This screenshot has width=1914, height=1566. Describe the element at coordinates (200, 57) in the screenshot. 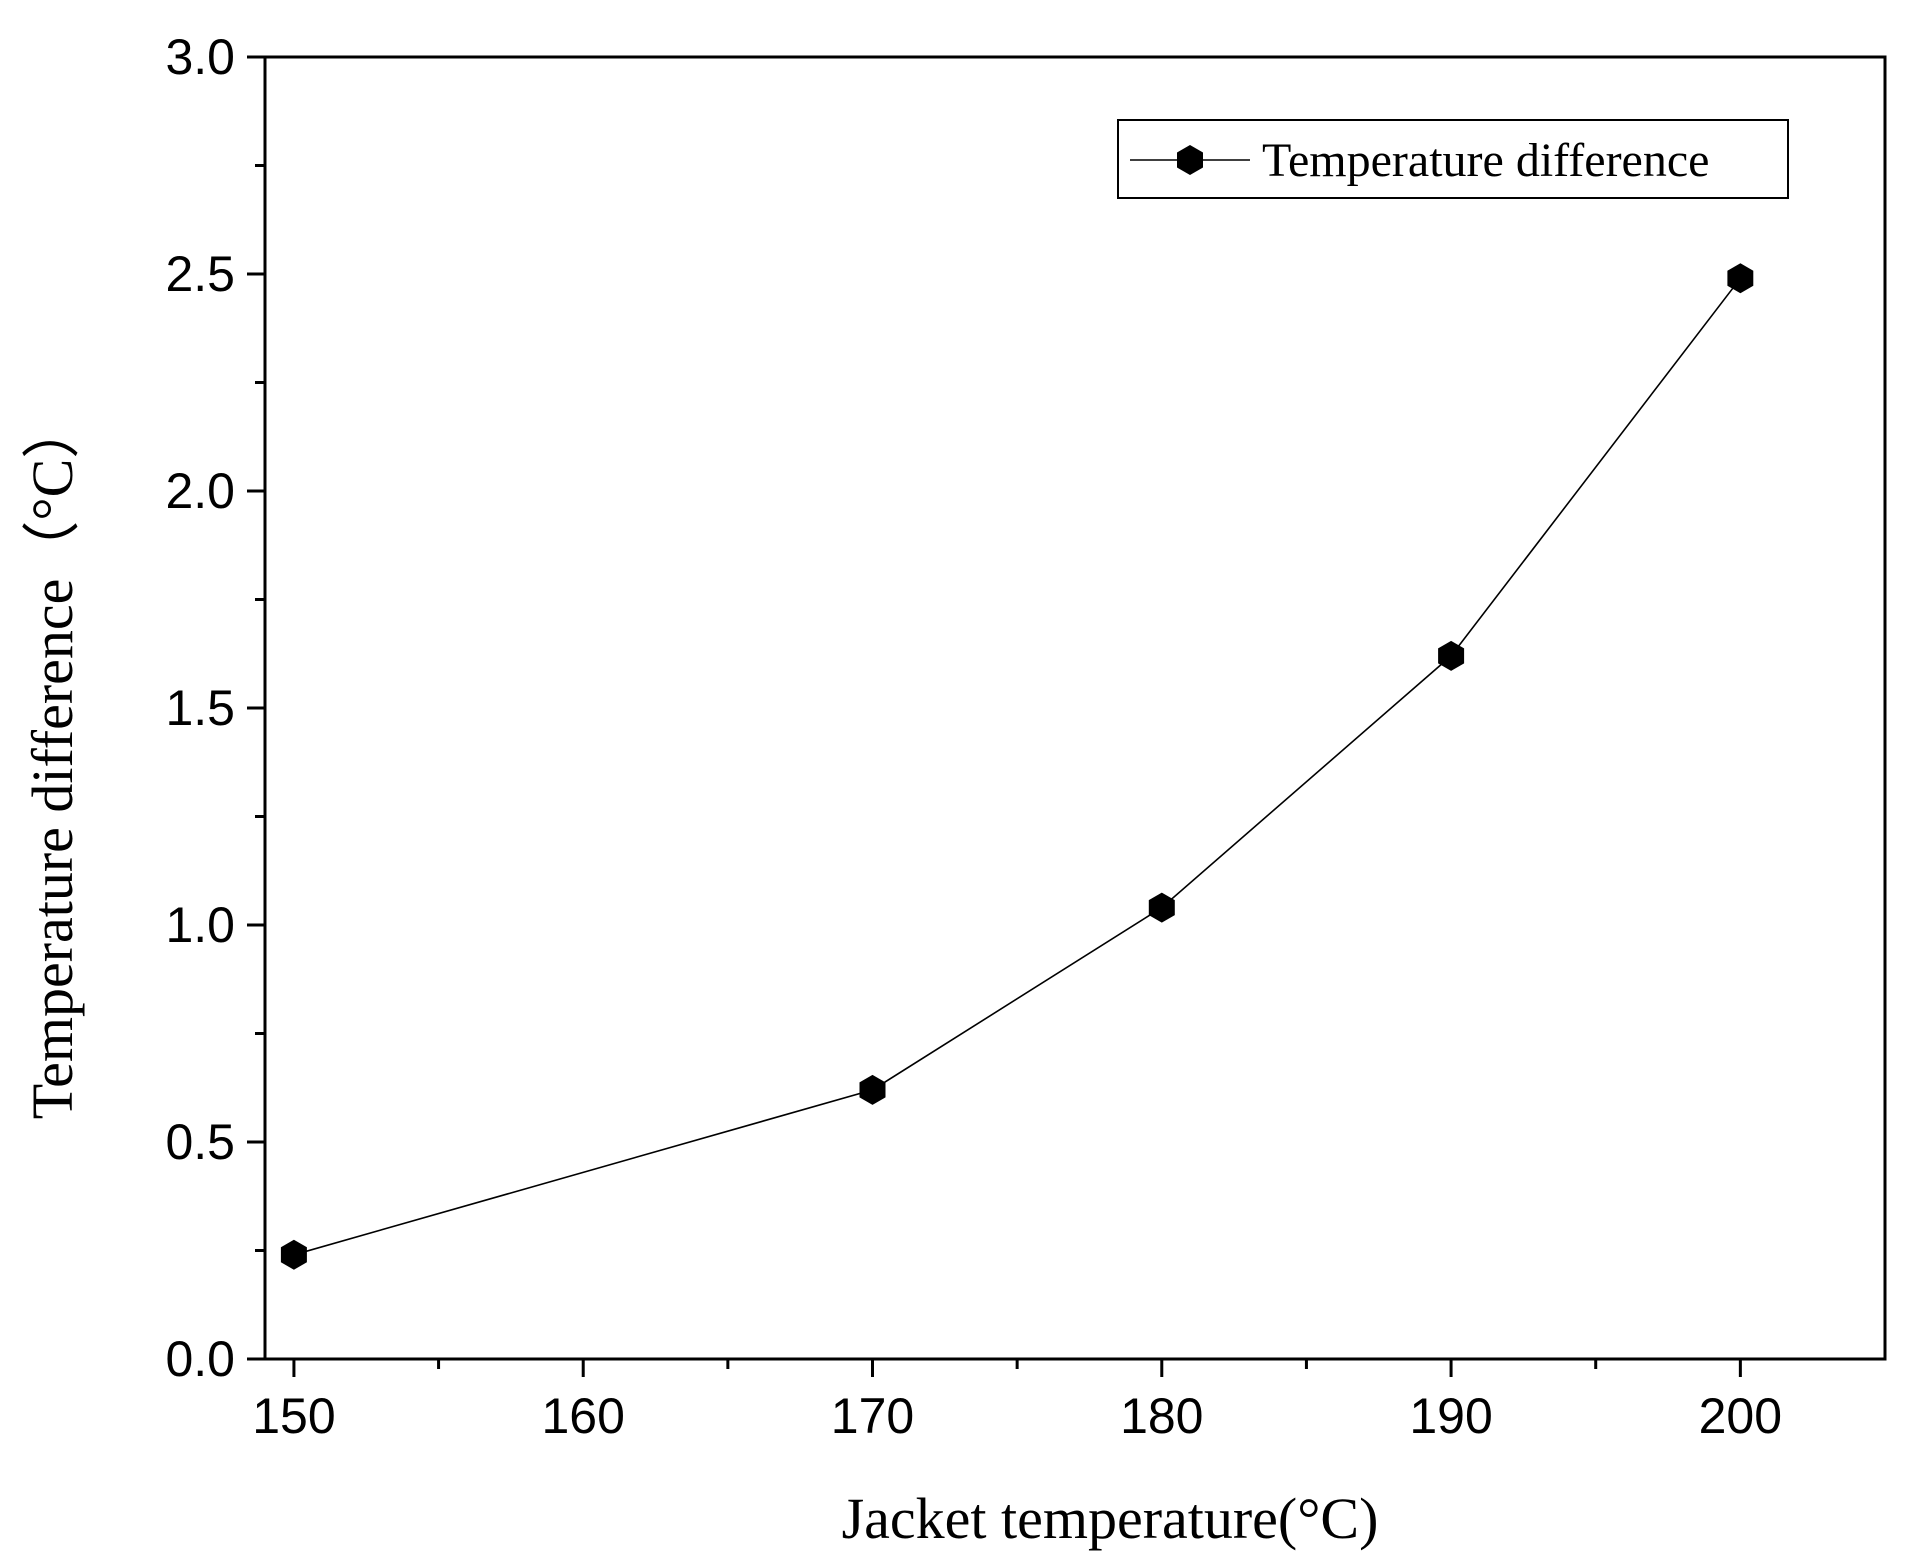

I see `y-tick-label: 3.0` at that location.